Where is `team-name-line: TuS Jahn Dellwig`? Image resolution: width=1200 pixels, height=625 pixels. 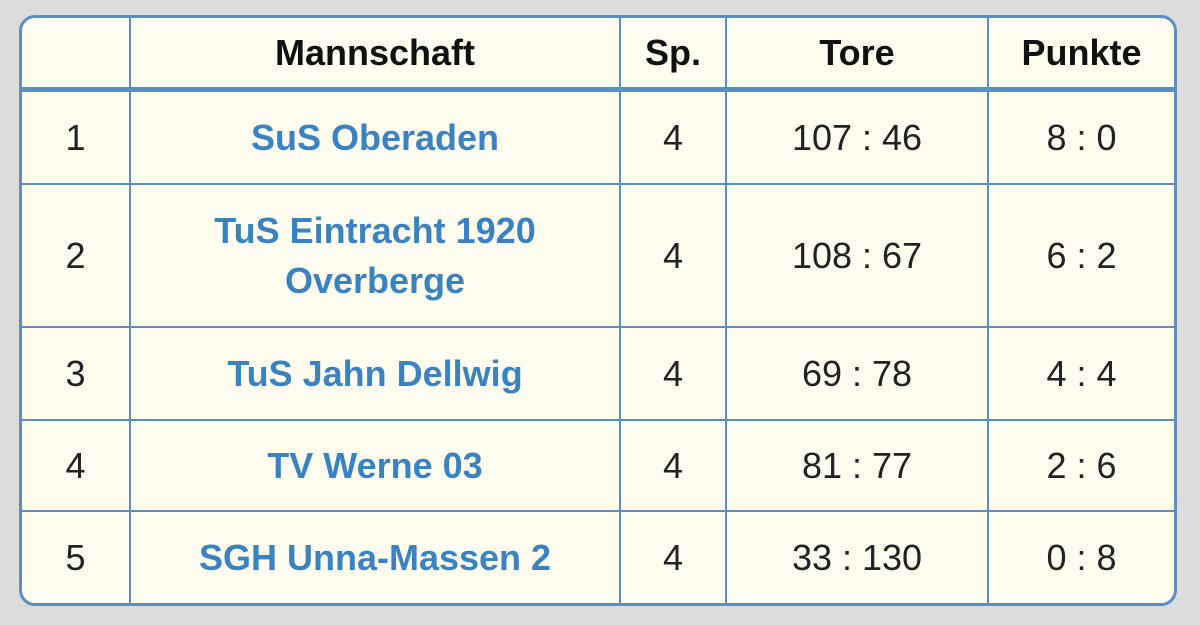
team-name-line: TuS Jahn Dellwig is located at coordinates (375, 373).